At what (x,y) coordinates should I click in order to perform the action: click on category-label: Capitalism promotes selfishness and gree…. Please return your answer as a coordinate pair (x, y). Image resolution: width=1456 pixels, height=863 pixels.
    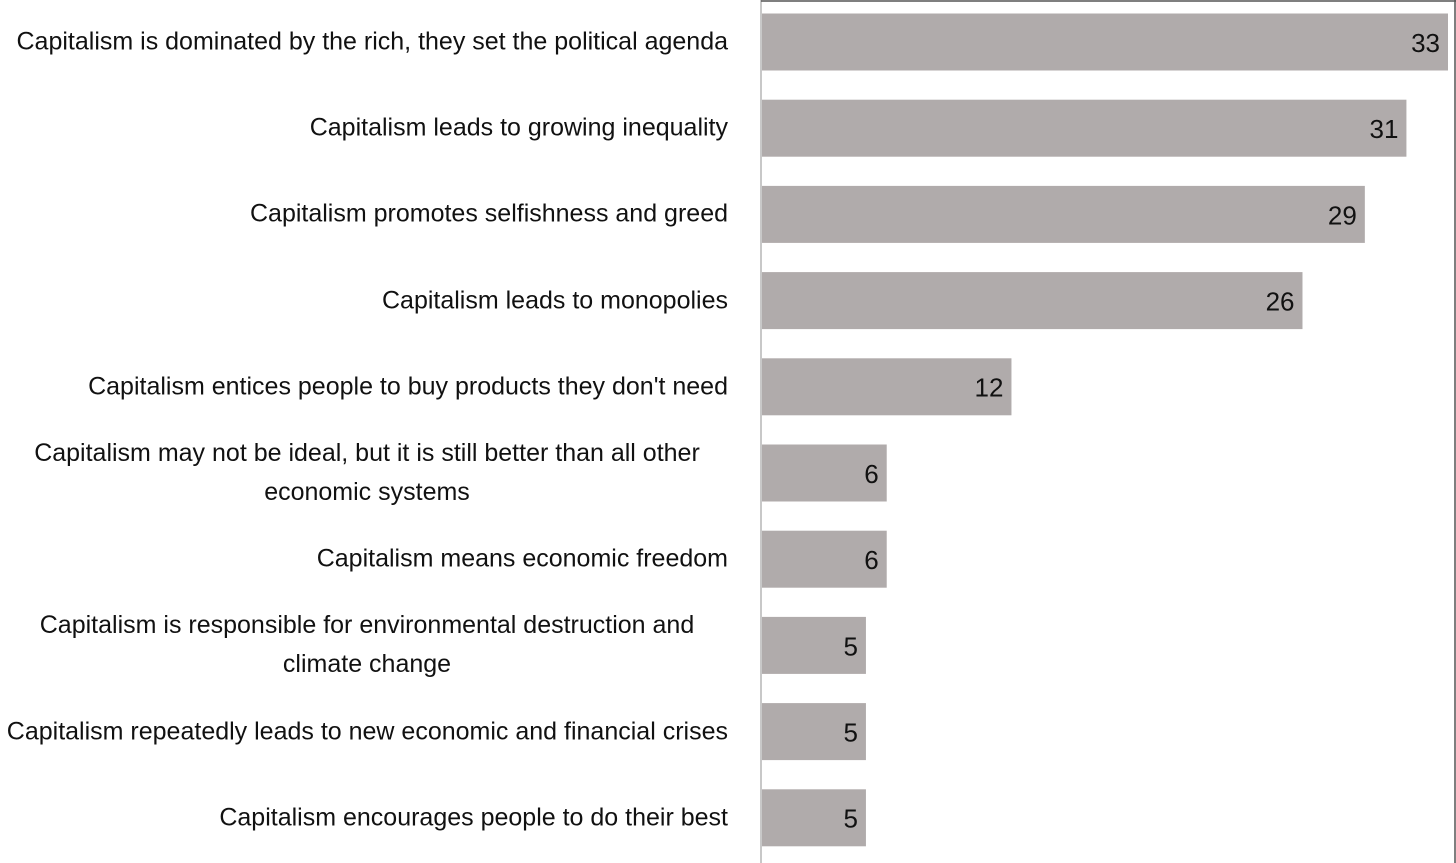
    Looking at the image, I should click on (488, 213).